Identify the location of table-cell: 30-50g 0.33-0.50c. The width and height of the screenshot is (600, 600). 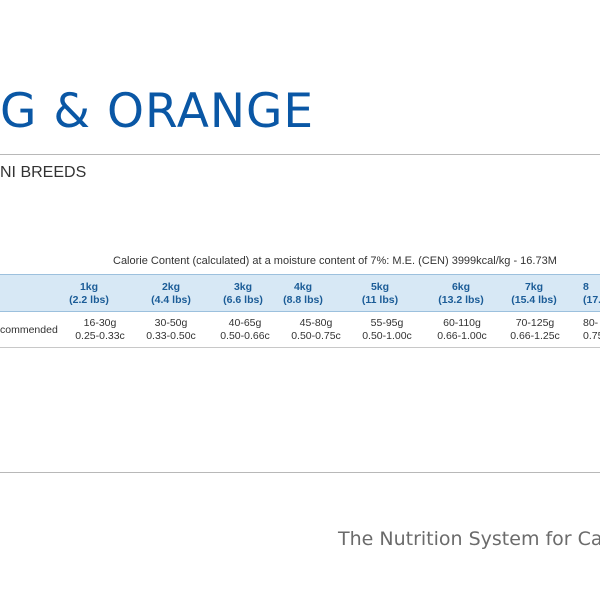
(171, 330).